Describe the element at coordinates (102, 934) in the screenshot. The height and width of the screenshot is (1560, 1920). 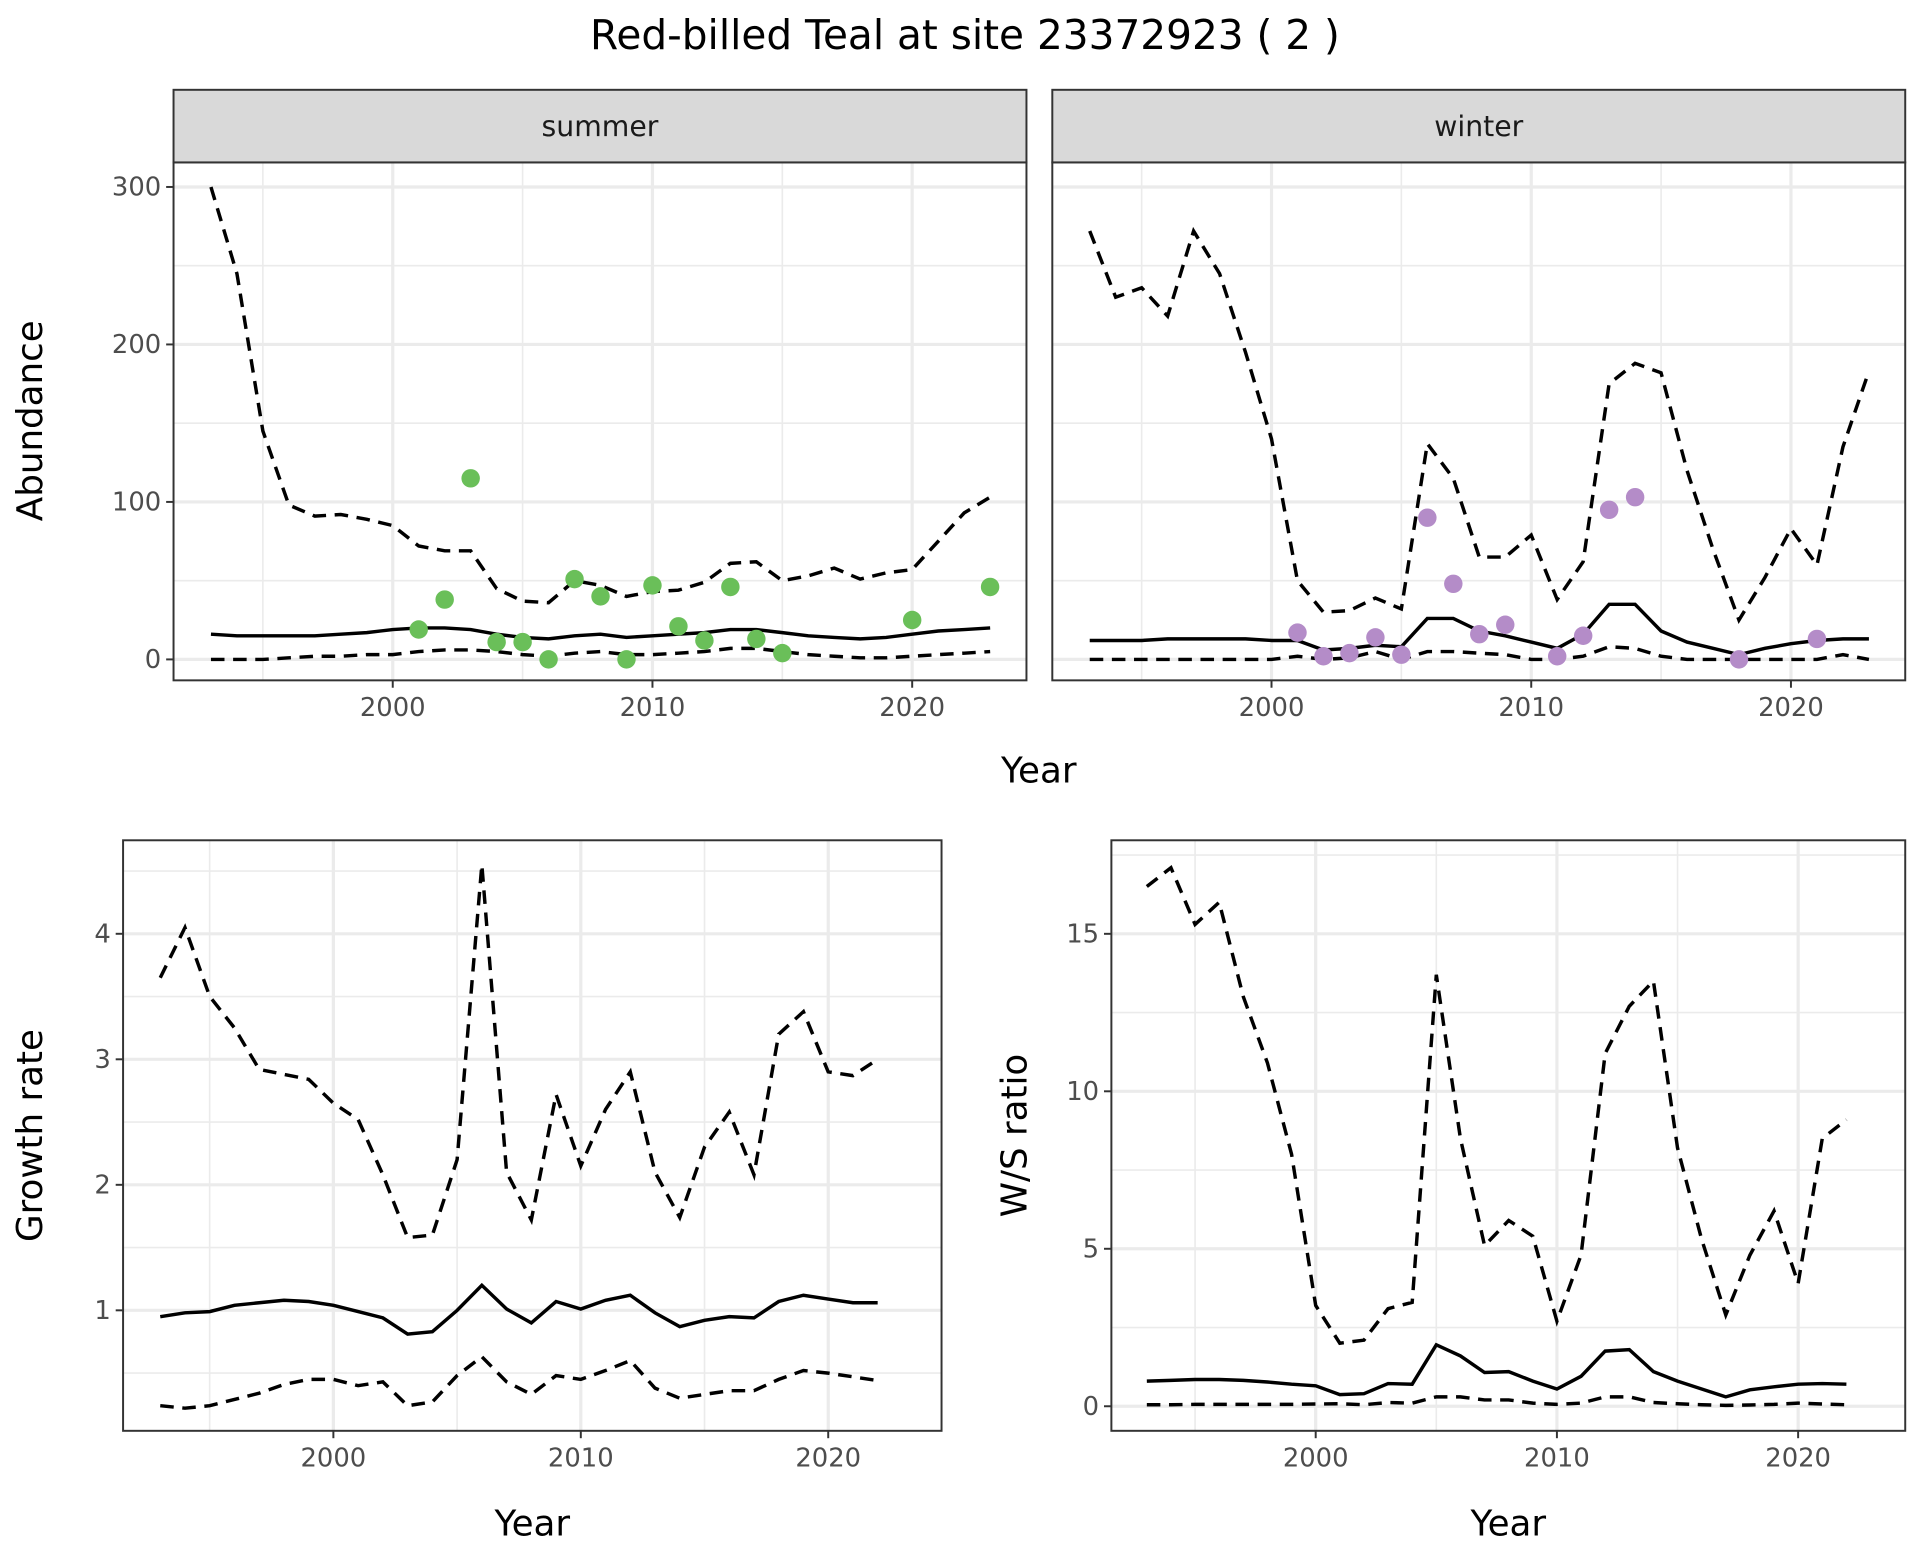
I see `y-tick-label: 4` at that location.